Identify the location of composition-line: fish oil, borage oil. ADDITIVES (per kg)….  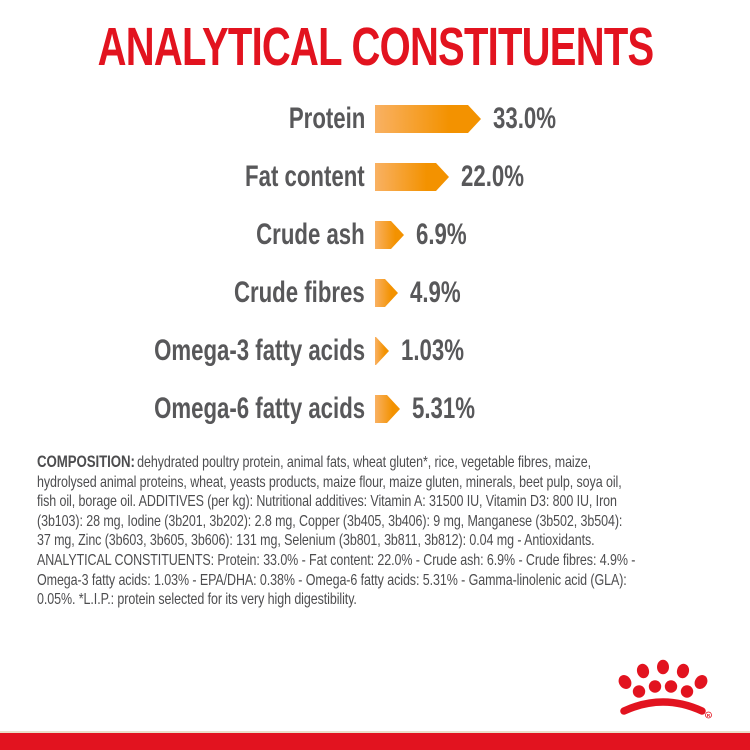
(327, 502).